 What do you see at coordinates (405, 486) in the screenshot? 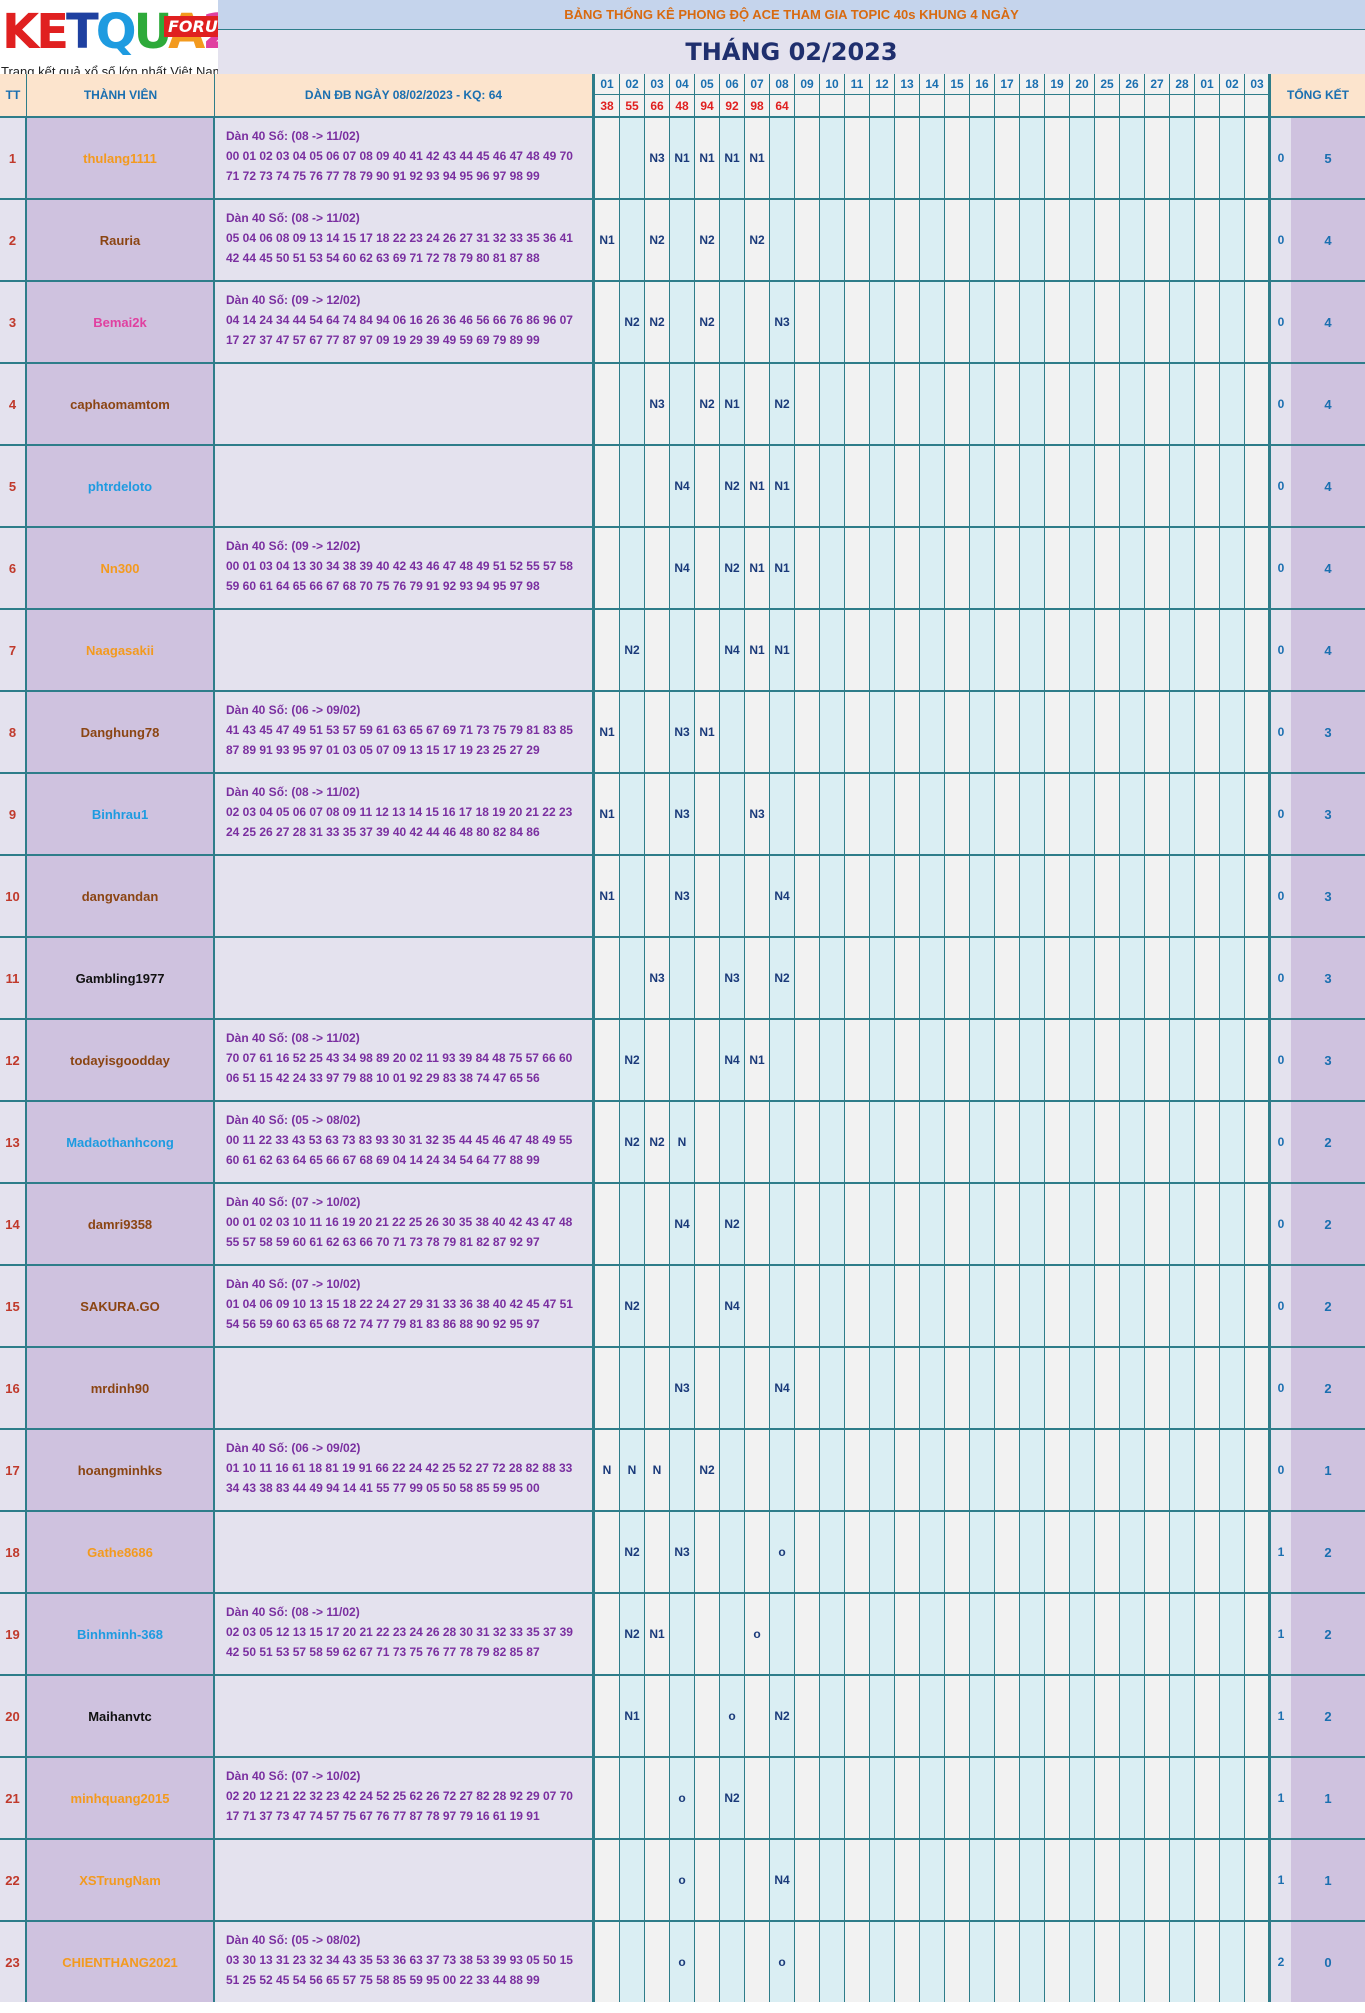
I see `dan-numbers` at bounding box center [405, 486].